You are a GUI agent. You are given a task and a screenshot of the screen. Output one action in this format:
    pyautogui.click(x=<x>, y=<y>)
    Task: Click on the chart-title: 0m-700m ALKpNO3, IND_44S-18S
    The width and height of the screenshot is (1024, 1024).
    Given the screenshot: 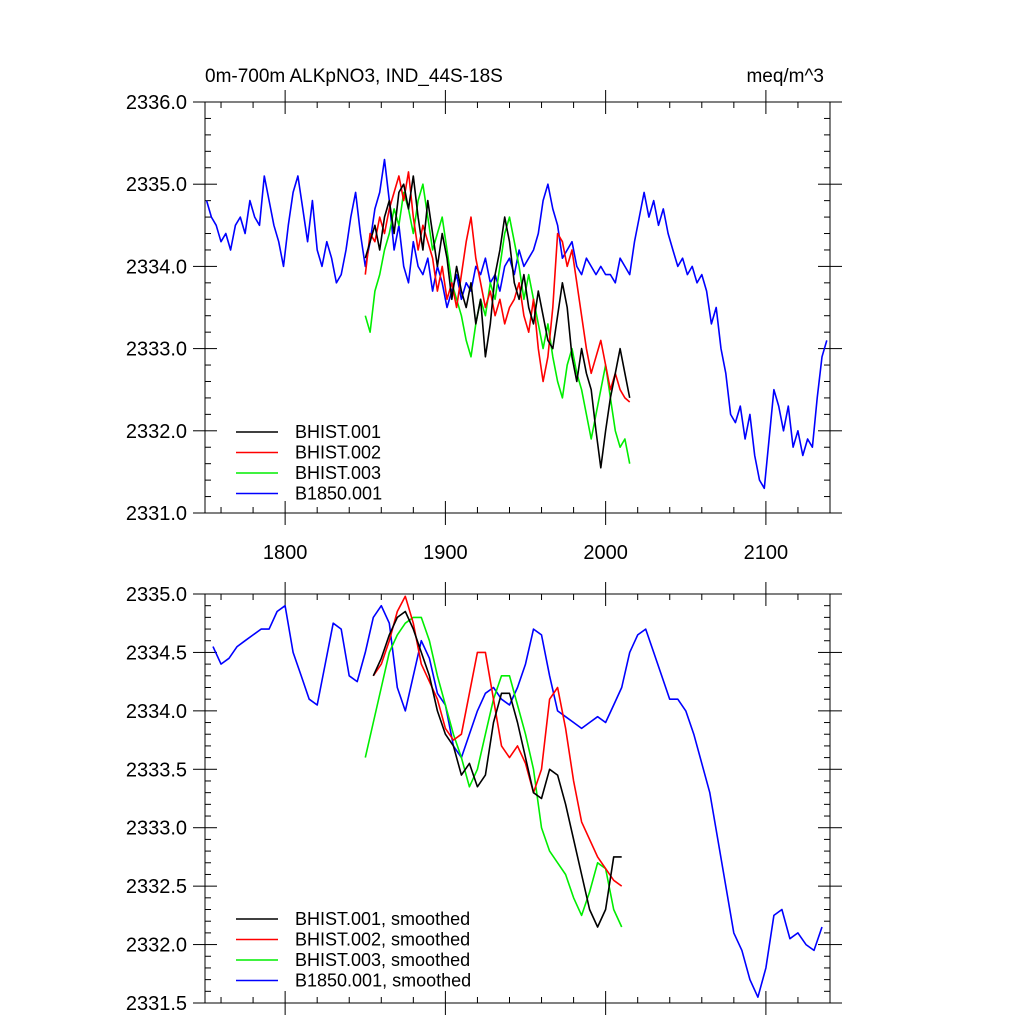 What is the action you would take?
    pyautogui.click(x=354, y=76)
    